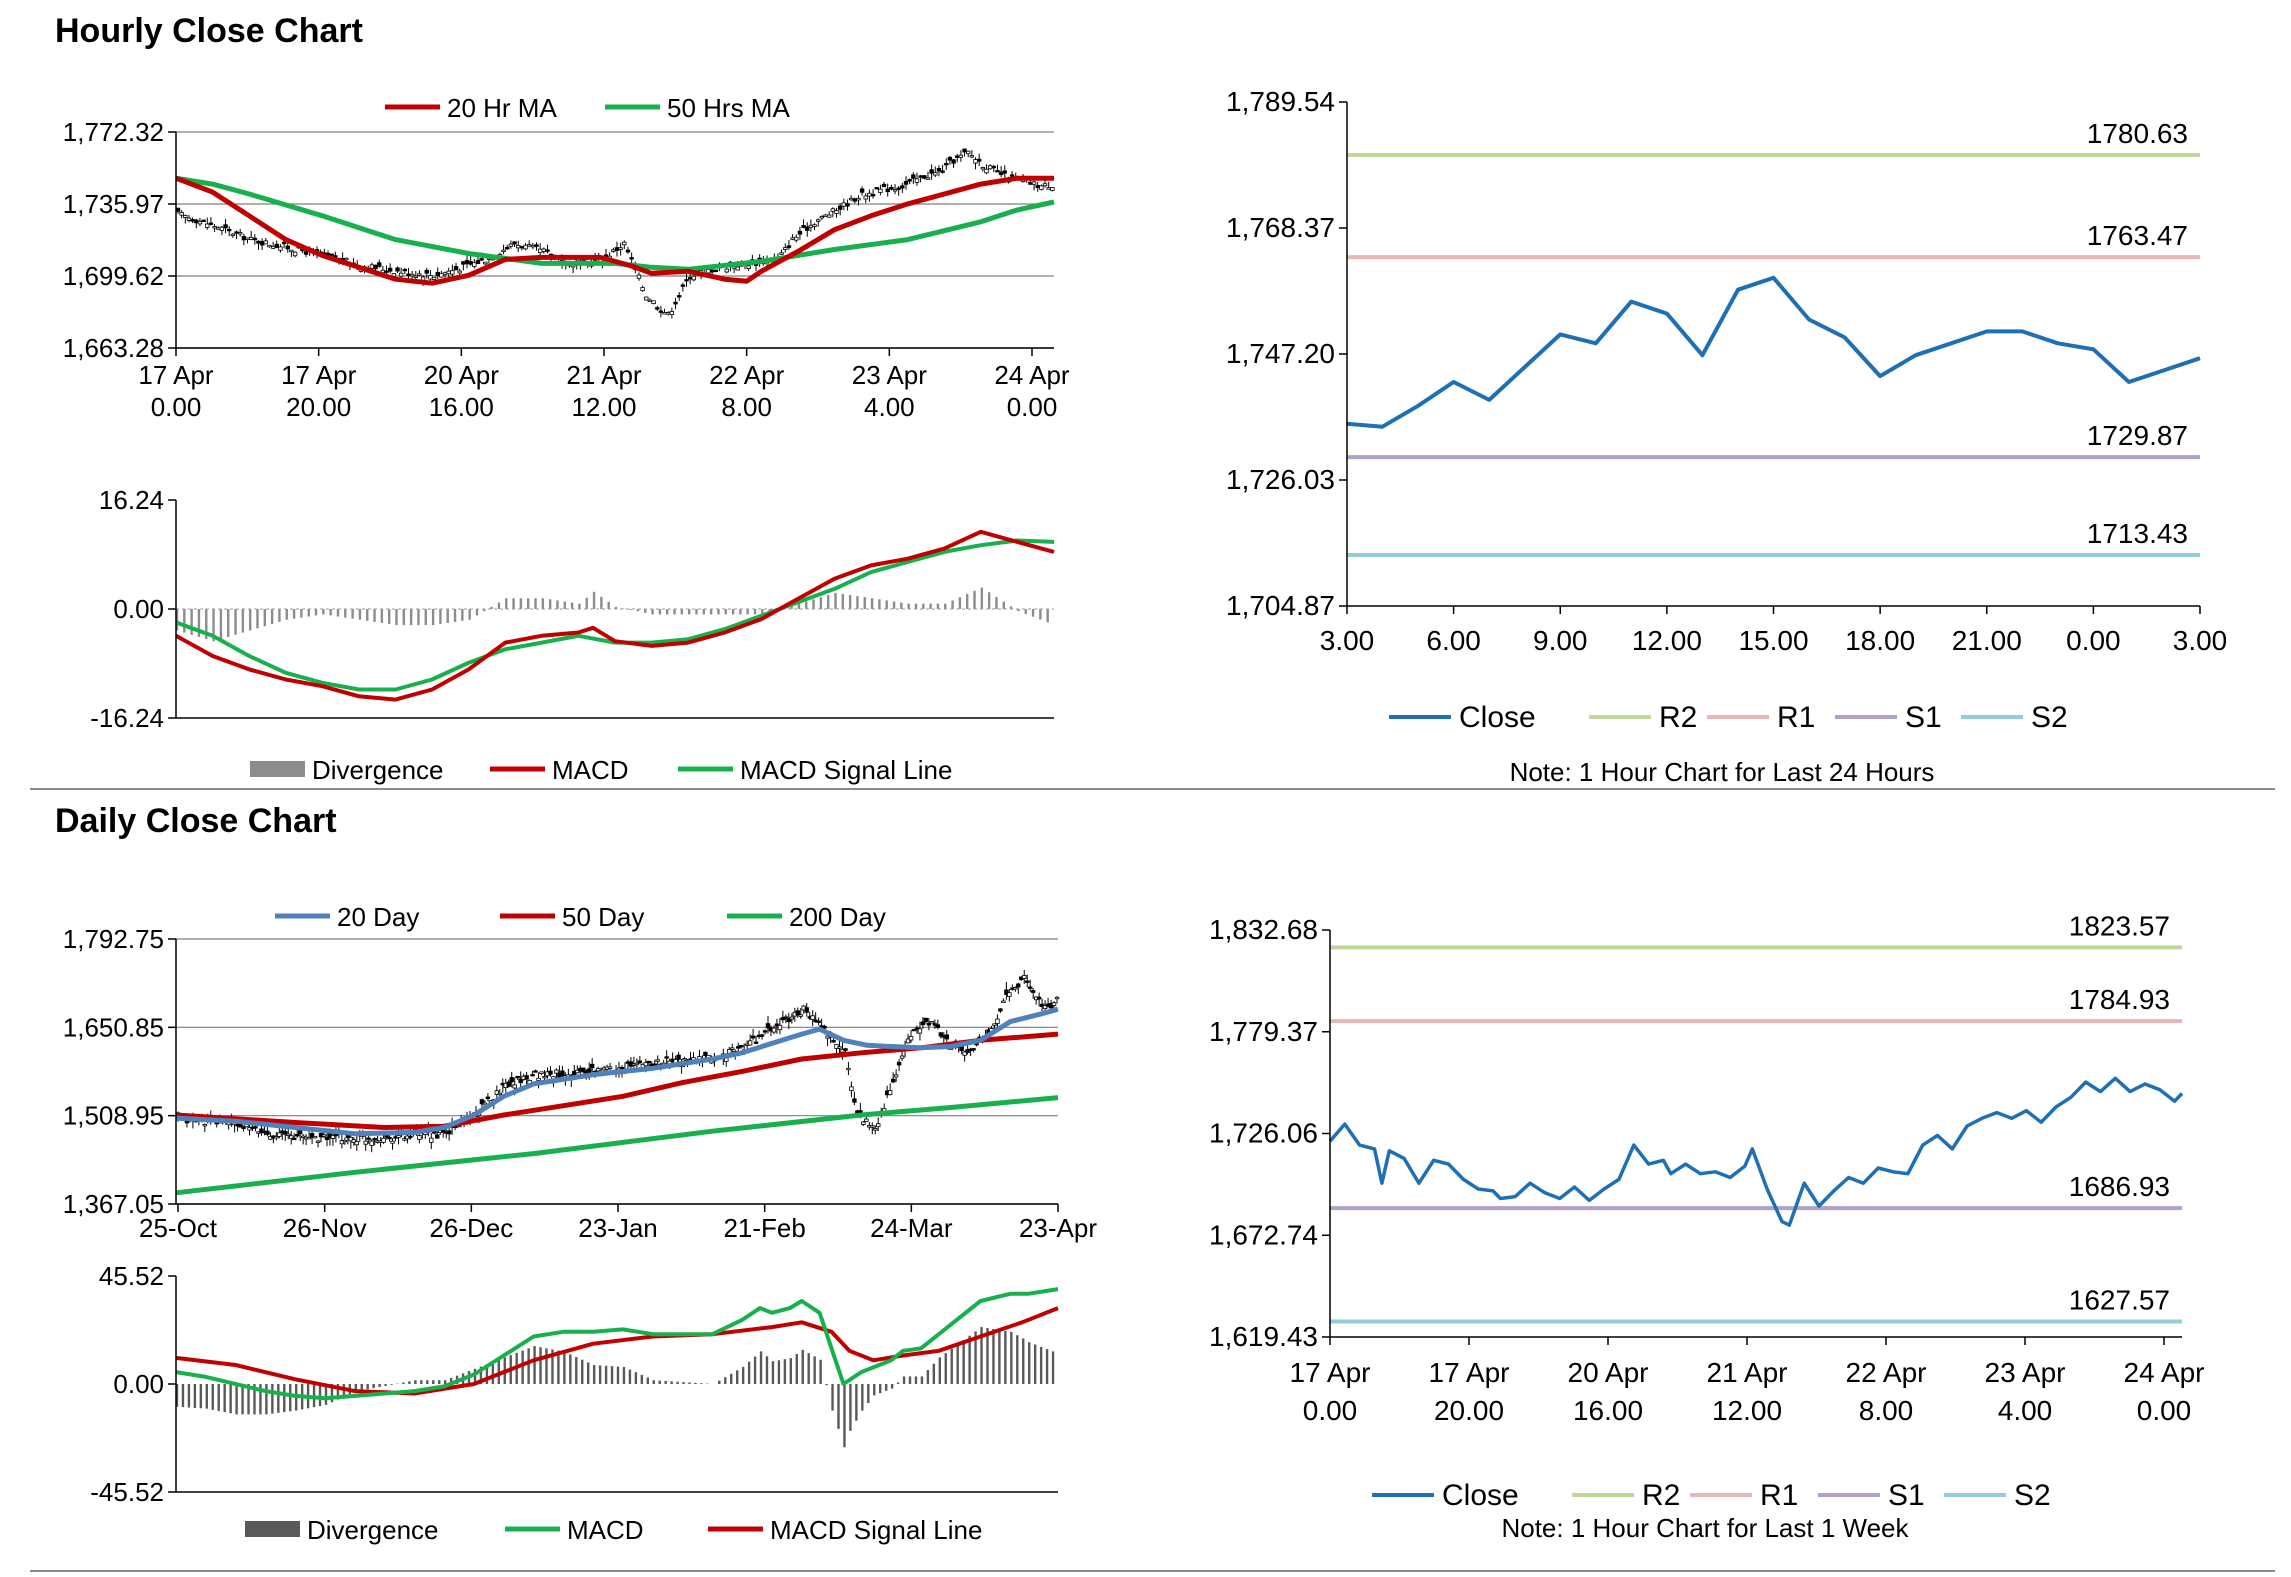  What do you see at coordinates (176, 375) in the screenshot?
I see `hourly-price-x-tick-date: 17 Apr` at bounding box center [176, 375].